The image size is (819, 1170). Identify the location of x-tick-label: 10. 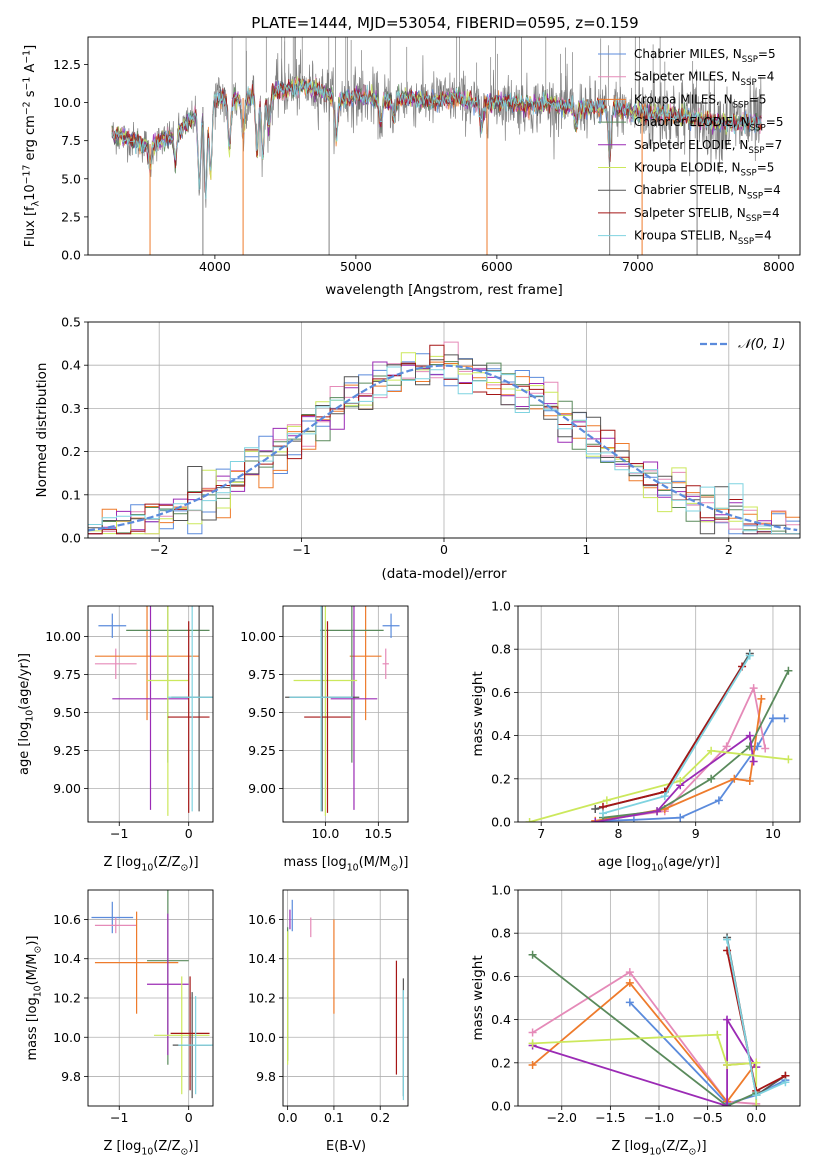
(773, 833).